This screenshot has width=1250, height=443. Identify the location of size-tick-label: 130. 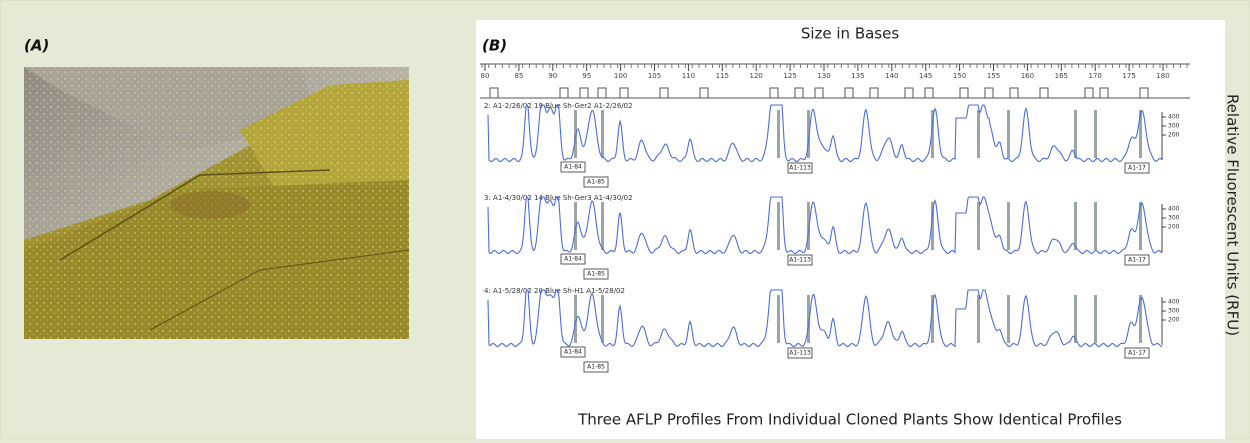
(823, 76).